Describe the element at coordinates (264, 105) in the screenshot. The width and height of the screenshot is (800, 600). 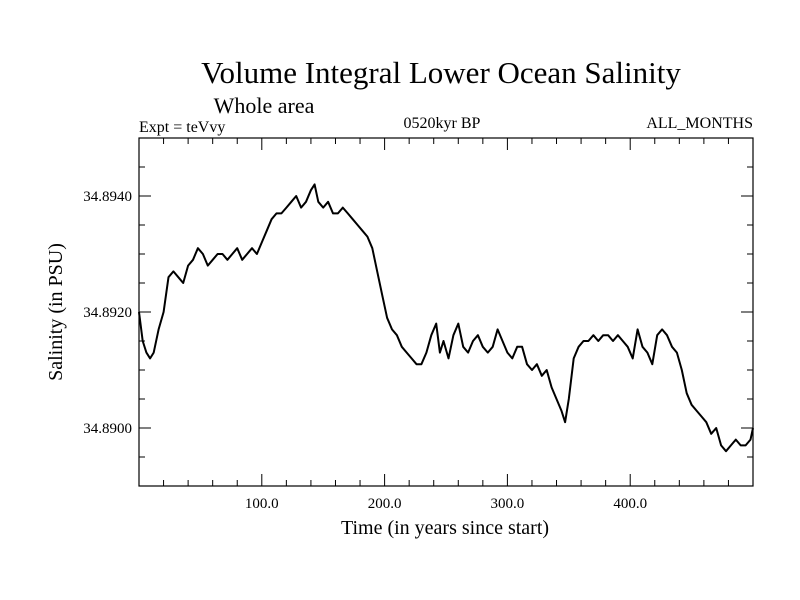
I see `chart-subtitle: Whole area` at that location.